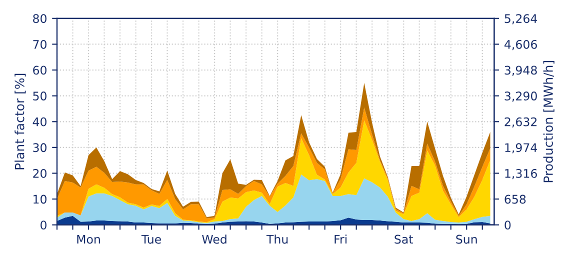 The width and height of the screenshot is (570, 263). Describe the element at coordinates (520, 71) in the screenshot. I see `y2-tick-label: 3,948` at that location.